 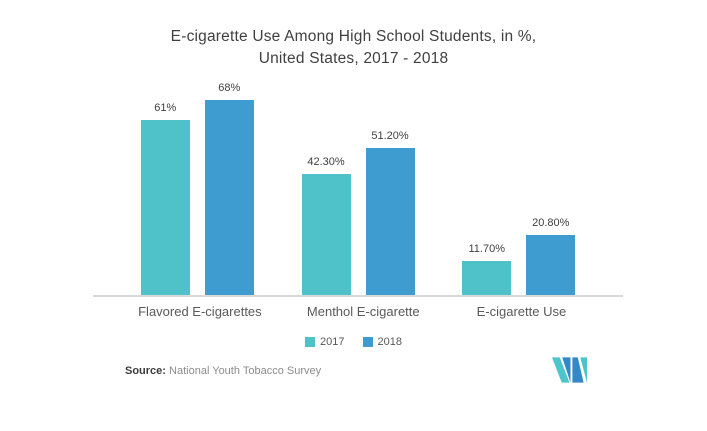 What do you see at coordinates (358, 212) in the screenshot?
I see `bar-group-2: 42.30% 51.20%` at bounding box center [358, 212].